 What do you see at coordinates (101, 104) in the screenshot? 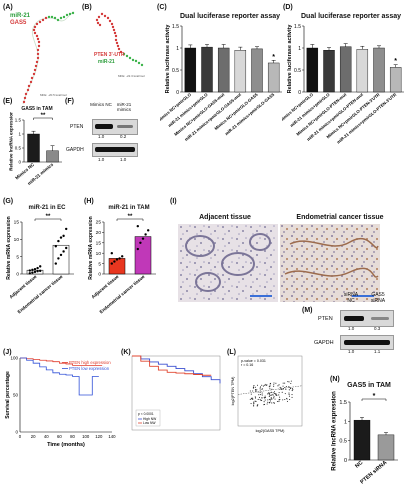
I see `blot-f-col-1: Mimics NC` at bounding box center [101, 104].